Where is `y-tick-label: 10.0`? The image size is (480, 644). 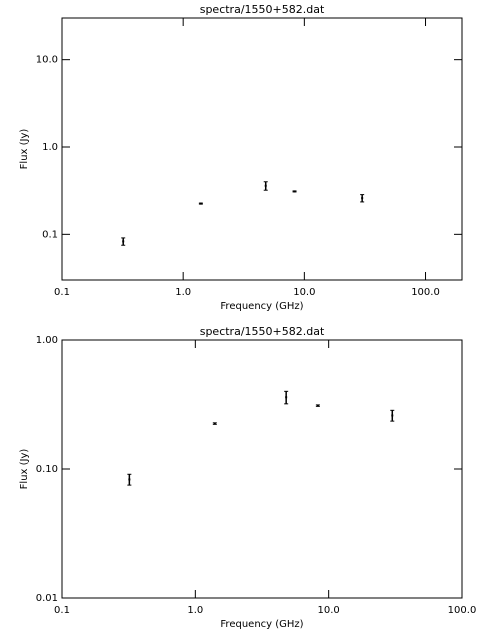 y-tick-label: 10.0 is located at coordinates (47, 60).